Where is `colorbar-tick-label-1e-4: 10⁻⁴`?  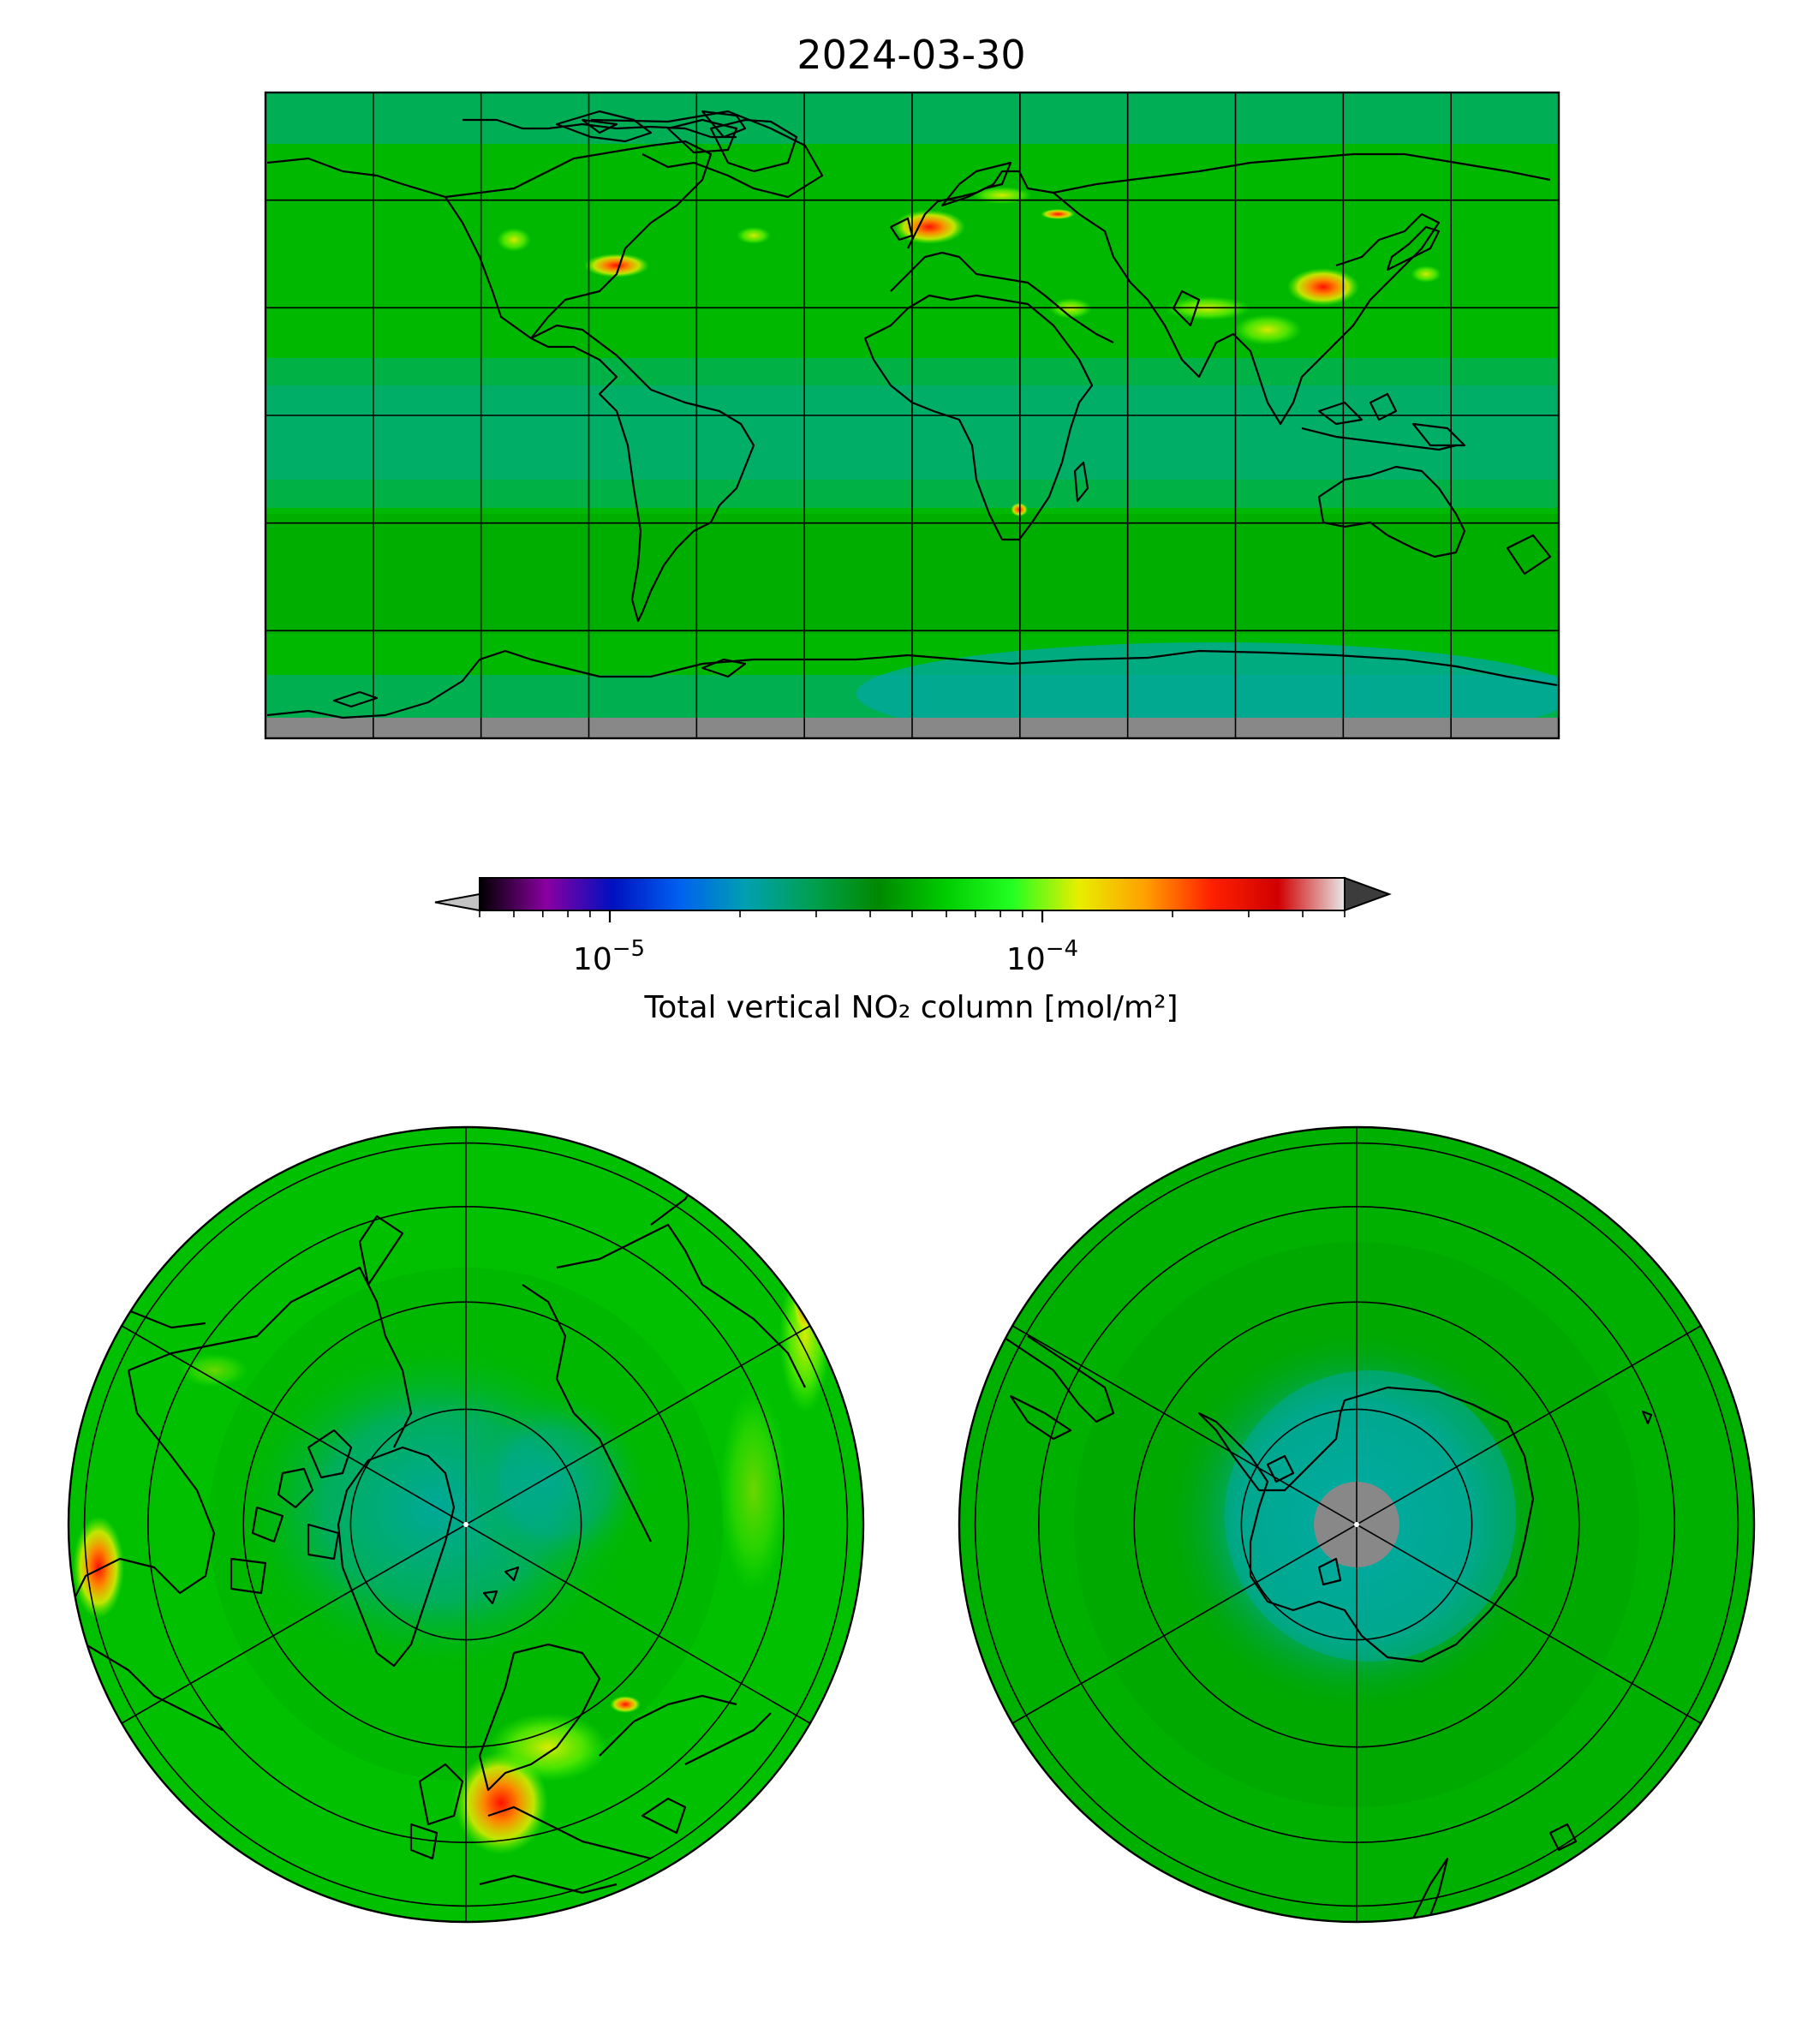 colorbar-tick-label-1e-4: 10⁻⁴ is located at coordinates (1042, 956).